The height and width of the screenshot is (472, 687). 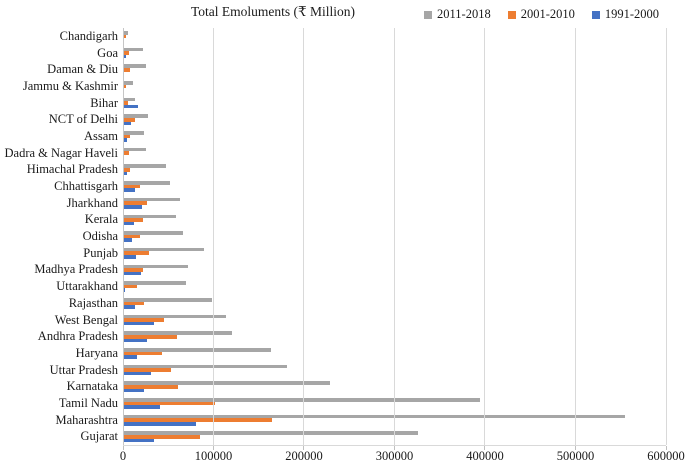 I want to click on legend-item: 2001-2010, so click(x=541, y=14).